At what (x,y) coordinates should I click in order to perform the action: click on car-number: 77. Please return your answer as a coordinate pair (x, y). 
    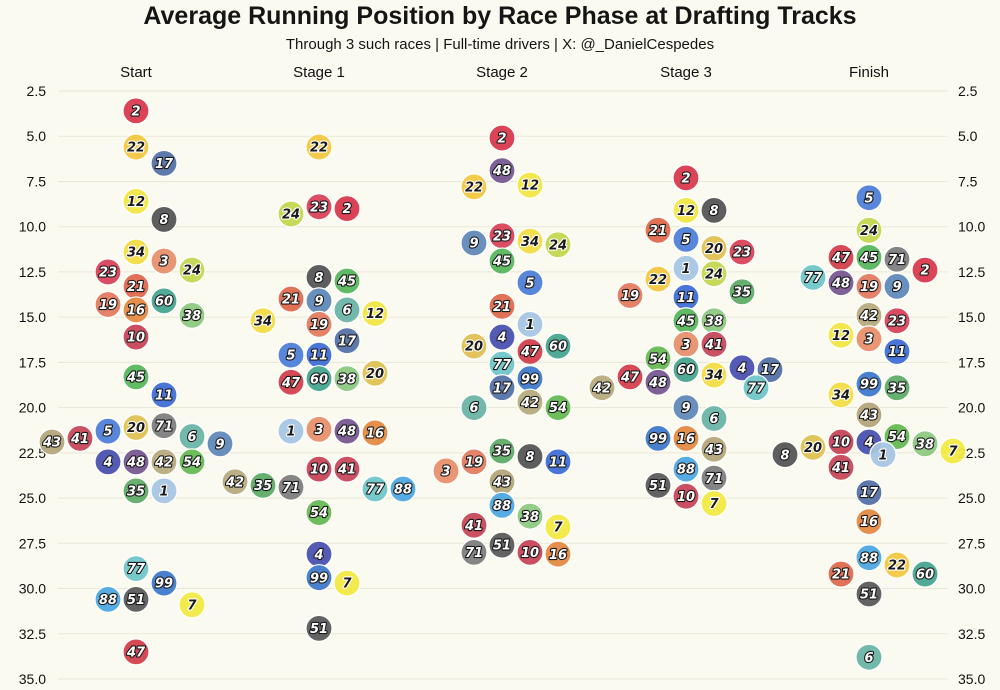
    Looking at the image, I should click on (136, 569).